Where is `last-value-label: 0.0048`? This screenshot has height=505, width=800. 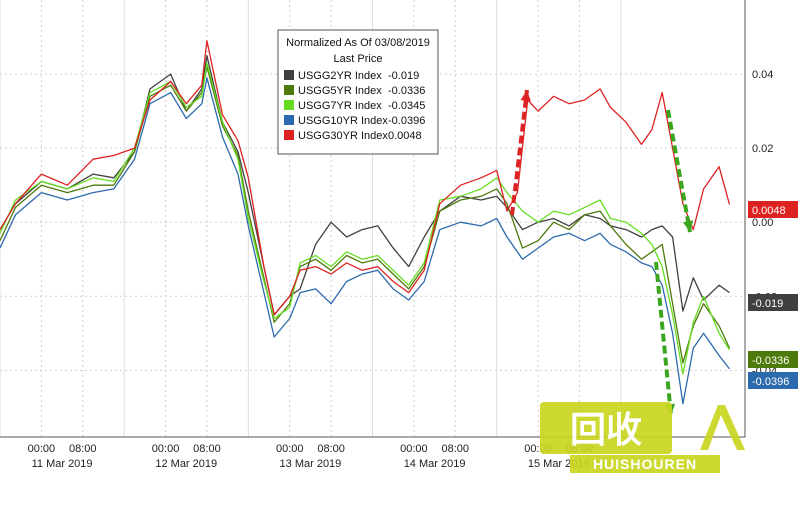
last-value-label: 0.0048 is located at coordinates (769, 211).